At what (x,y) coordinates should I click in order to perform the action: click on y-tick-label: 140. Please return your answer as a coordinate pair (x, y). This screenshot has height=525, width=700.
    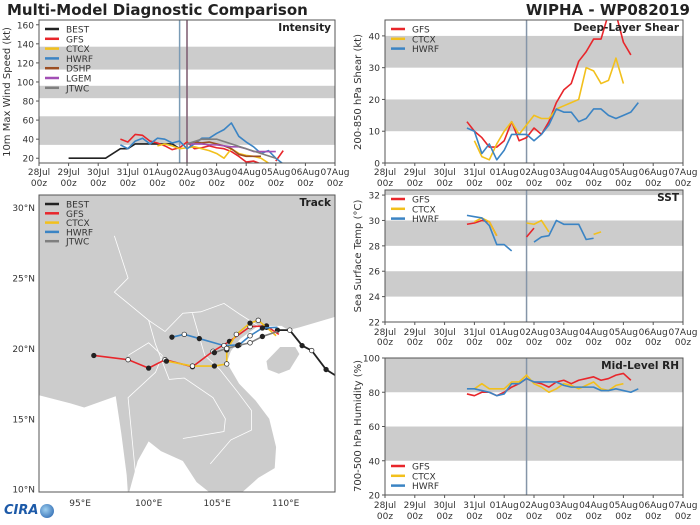
    Looking at the image, I should click on (25, 45).